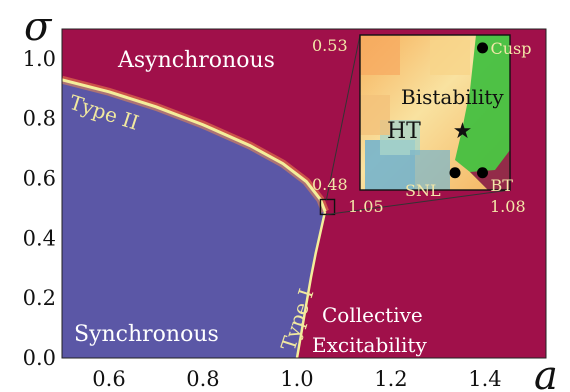 Image resolution: width=570 pixels, height=392 pixels. What do you see at coordinates (202, 379) in the screenshot?
I see `x-tick-label: 0.8` at bounding box center [202, 379].